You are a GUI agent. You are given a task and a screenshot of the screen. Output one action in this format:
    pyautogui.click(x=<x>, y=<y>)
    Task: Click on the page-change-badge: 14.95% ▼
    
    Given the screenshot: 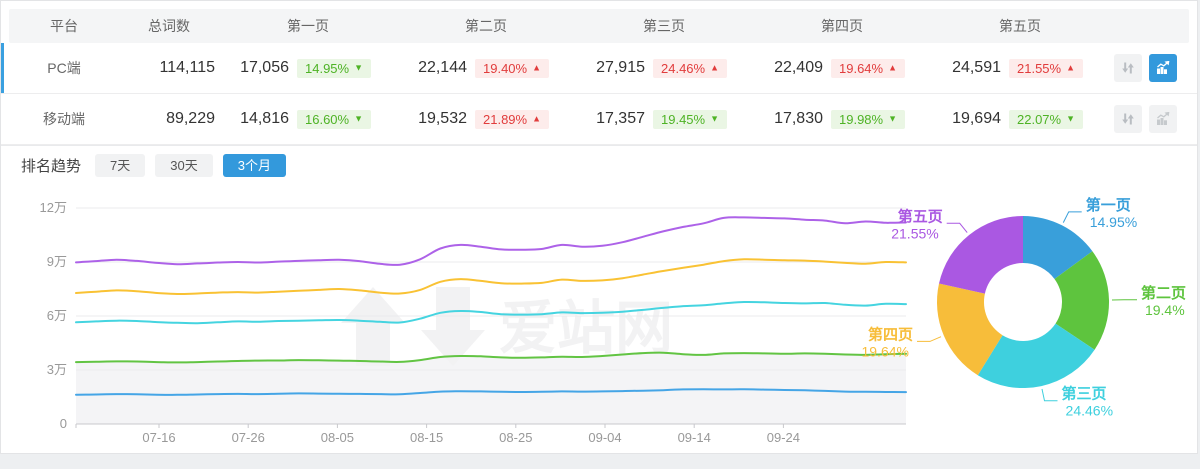 What is the action you would take?
    pyautogui.click(x=343, y=68)
    